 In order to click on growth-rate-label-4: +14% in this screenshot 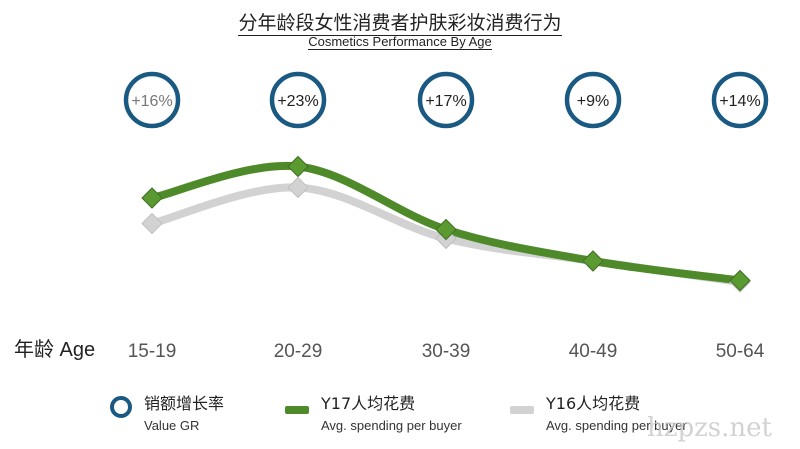, I will do `click(739, 101)`.